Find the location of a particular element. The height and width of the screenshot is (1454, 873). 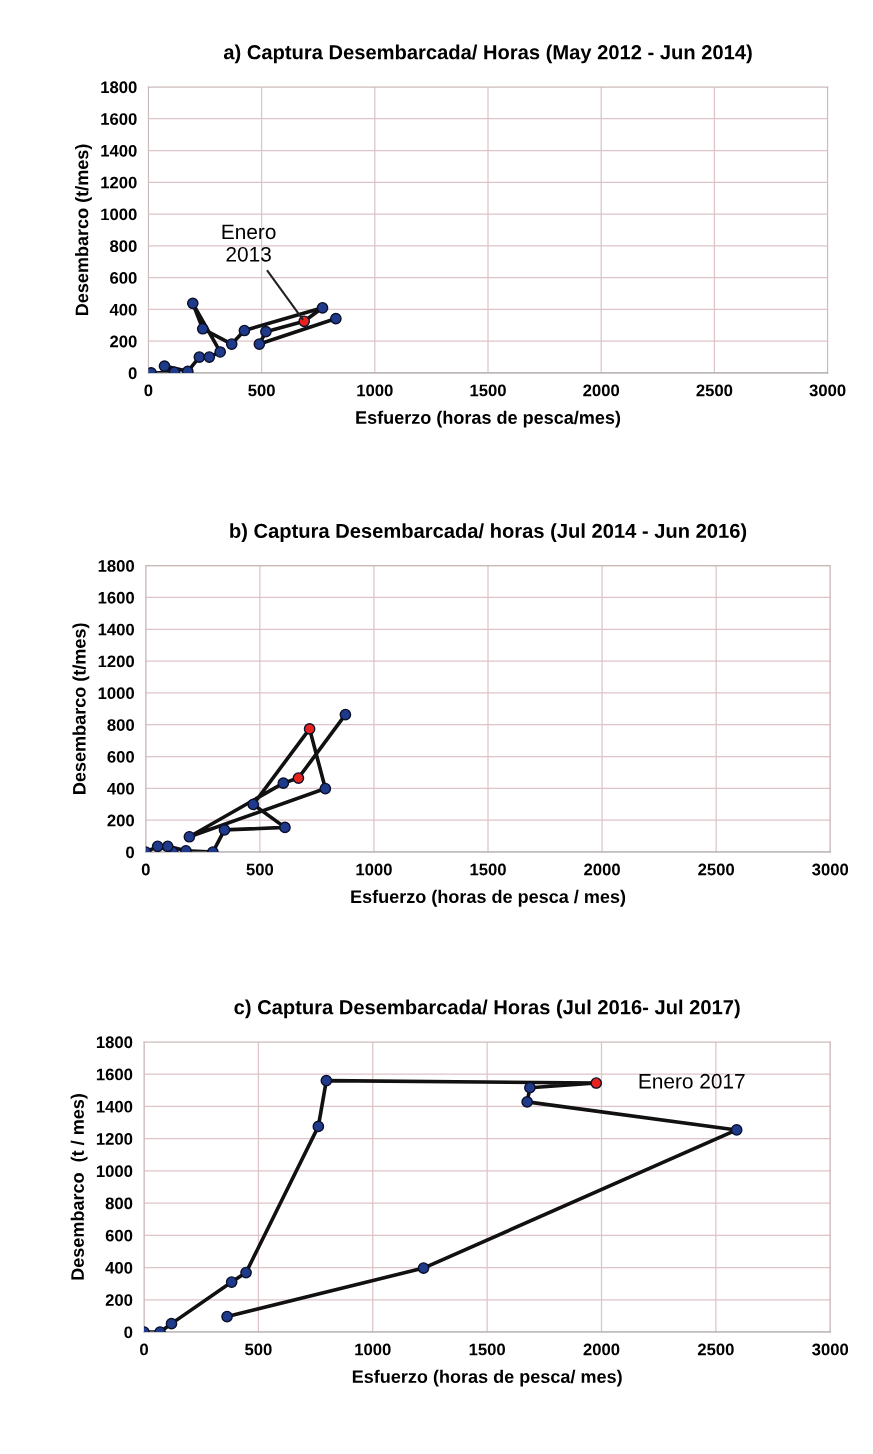

annotation: Enero 2017 is located at coordinates (692, 1081).